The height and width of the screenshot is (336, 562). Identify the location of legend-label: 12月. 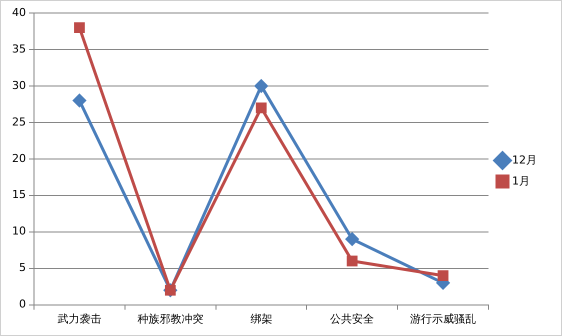
(525, 159).